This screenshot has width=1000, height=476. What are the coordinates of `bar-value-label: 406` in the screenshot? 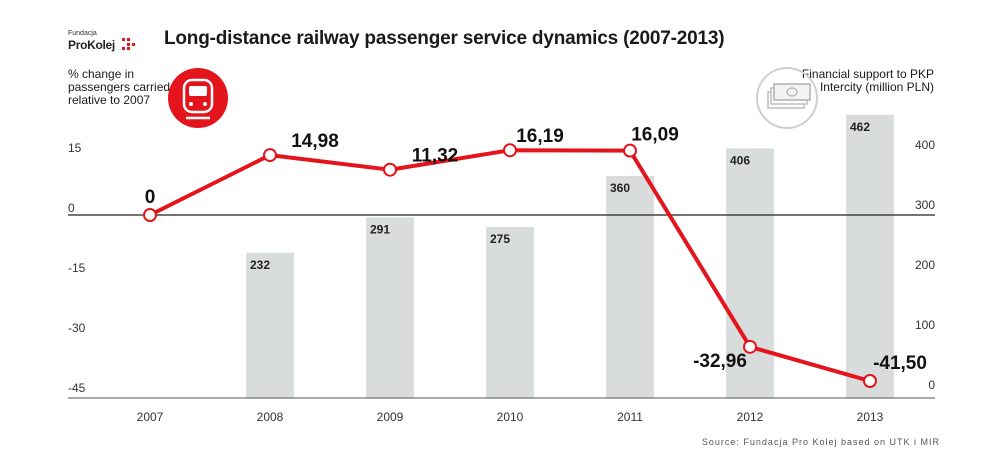 It's located at (740, 160).